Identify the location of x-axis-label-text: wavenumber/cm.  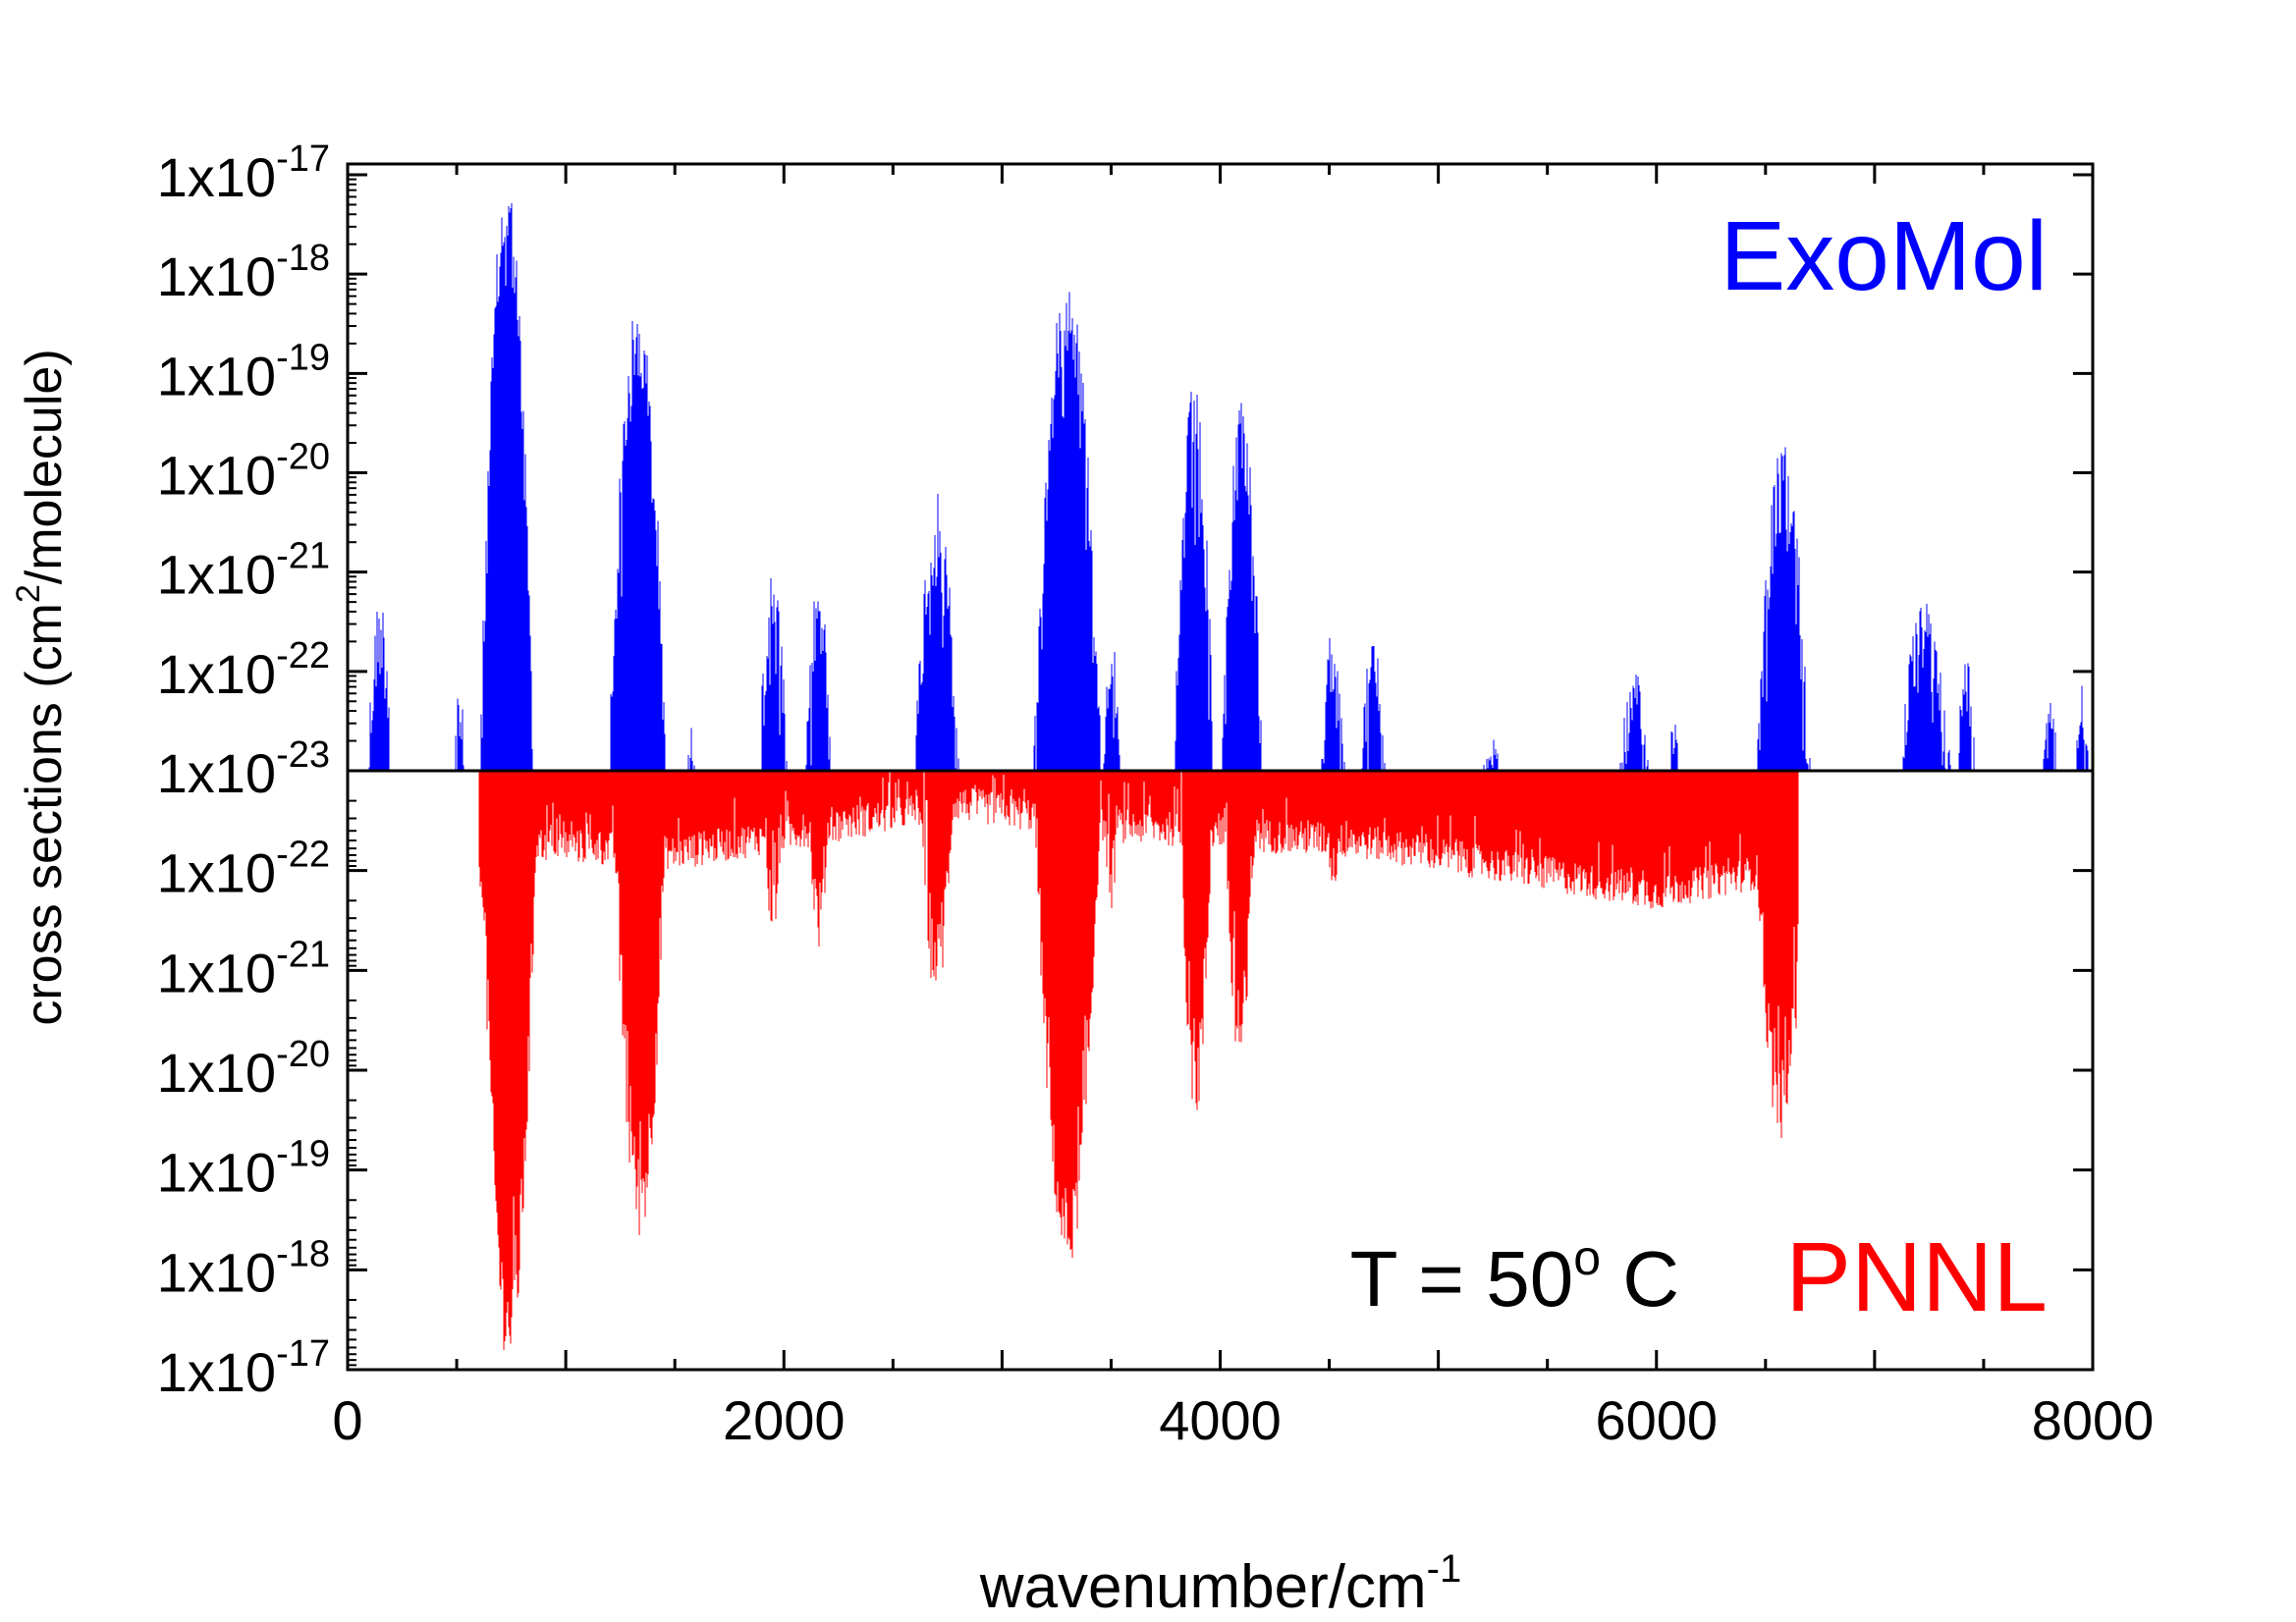
(1203, 1587).